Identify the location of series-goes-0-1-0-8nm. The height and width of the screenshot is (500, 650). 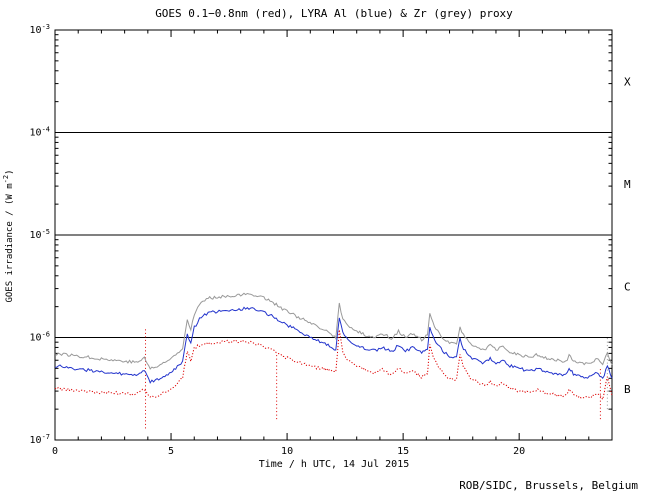
(333, 365).